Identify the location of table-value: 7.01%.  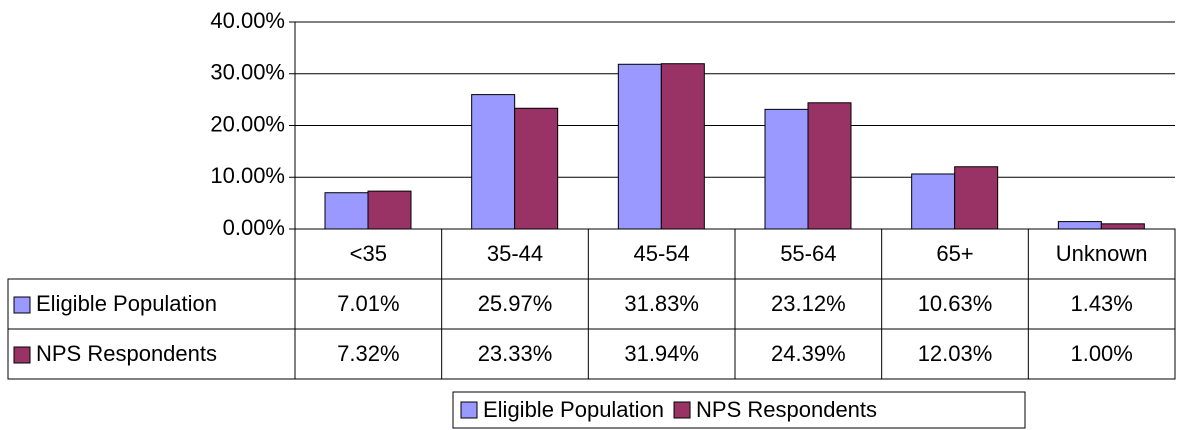
(368, 303).